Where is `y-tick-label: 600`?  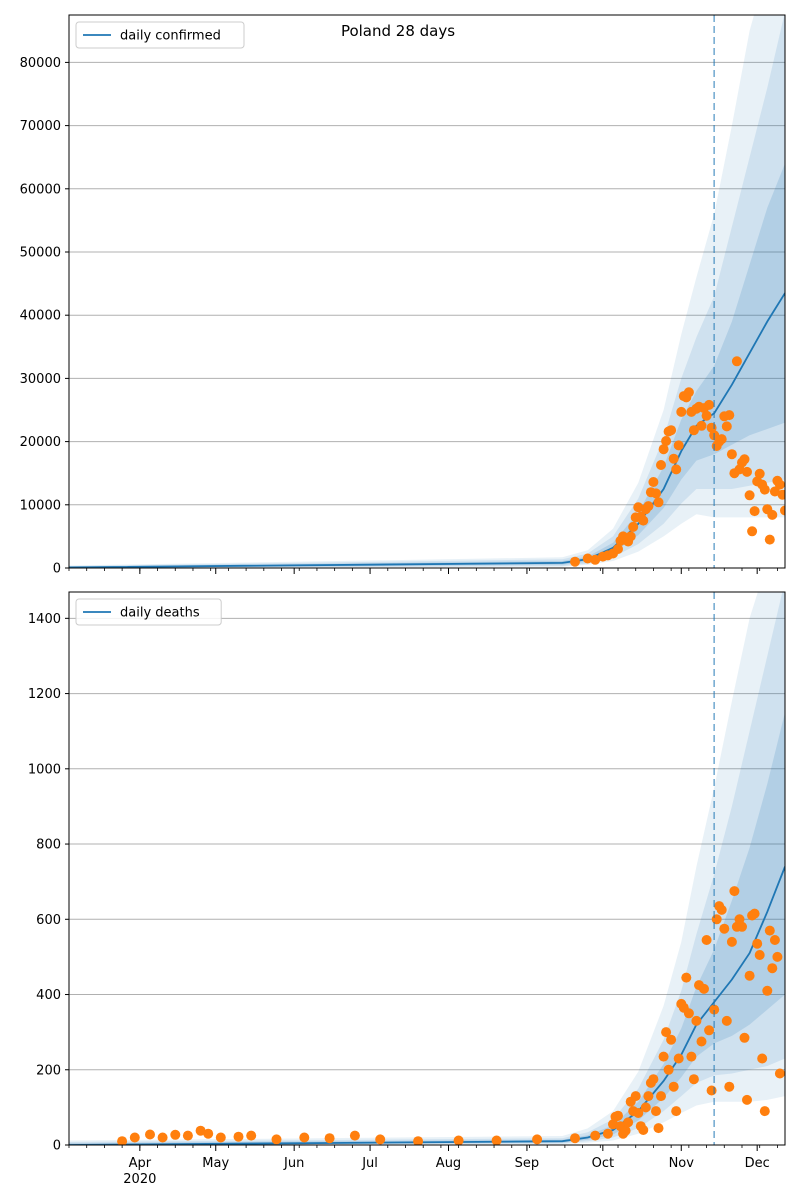 y-tick-label: 600 is located at coordinates (48, 920).